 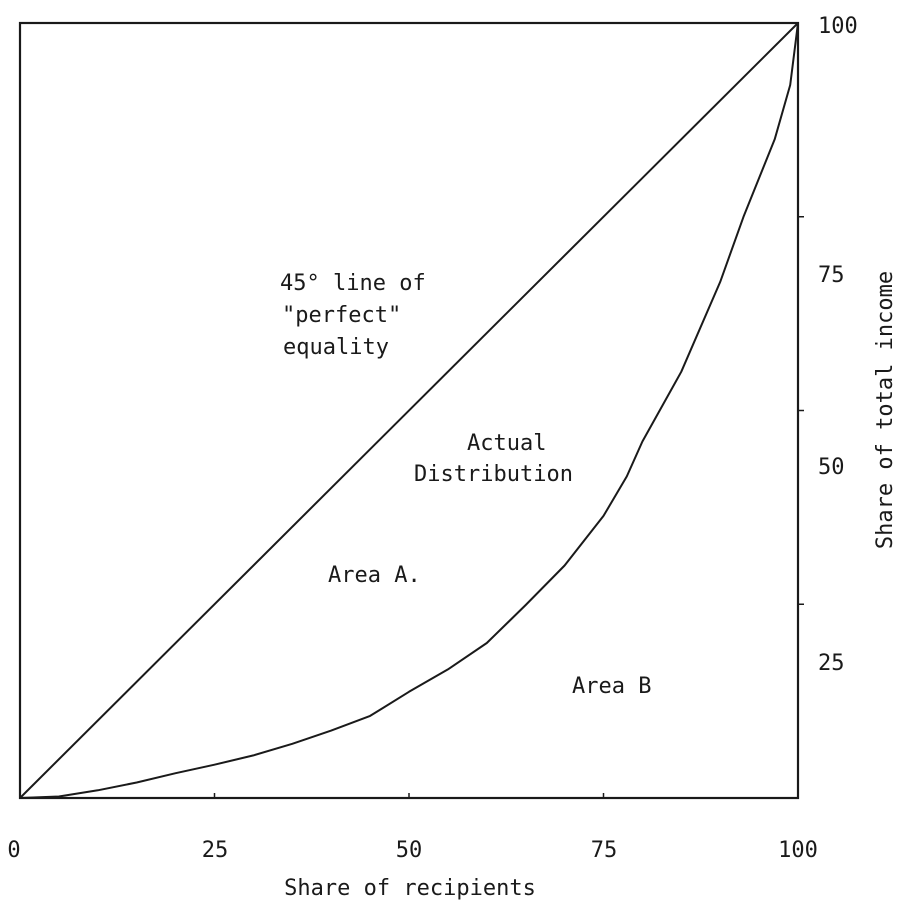 What do you see at coordinates (831, 663) in the screenshot?
I see `y-tick-label: 25` at bounding box center [831, 663].